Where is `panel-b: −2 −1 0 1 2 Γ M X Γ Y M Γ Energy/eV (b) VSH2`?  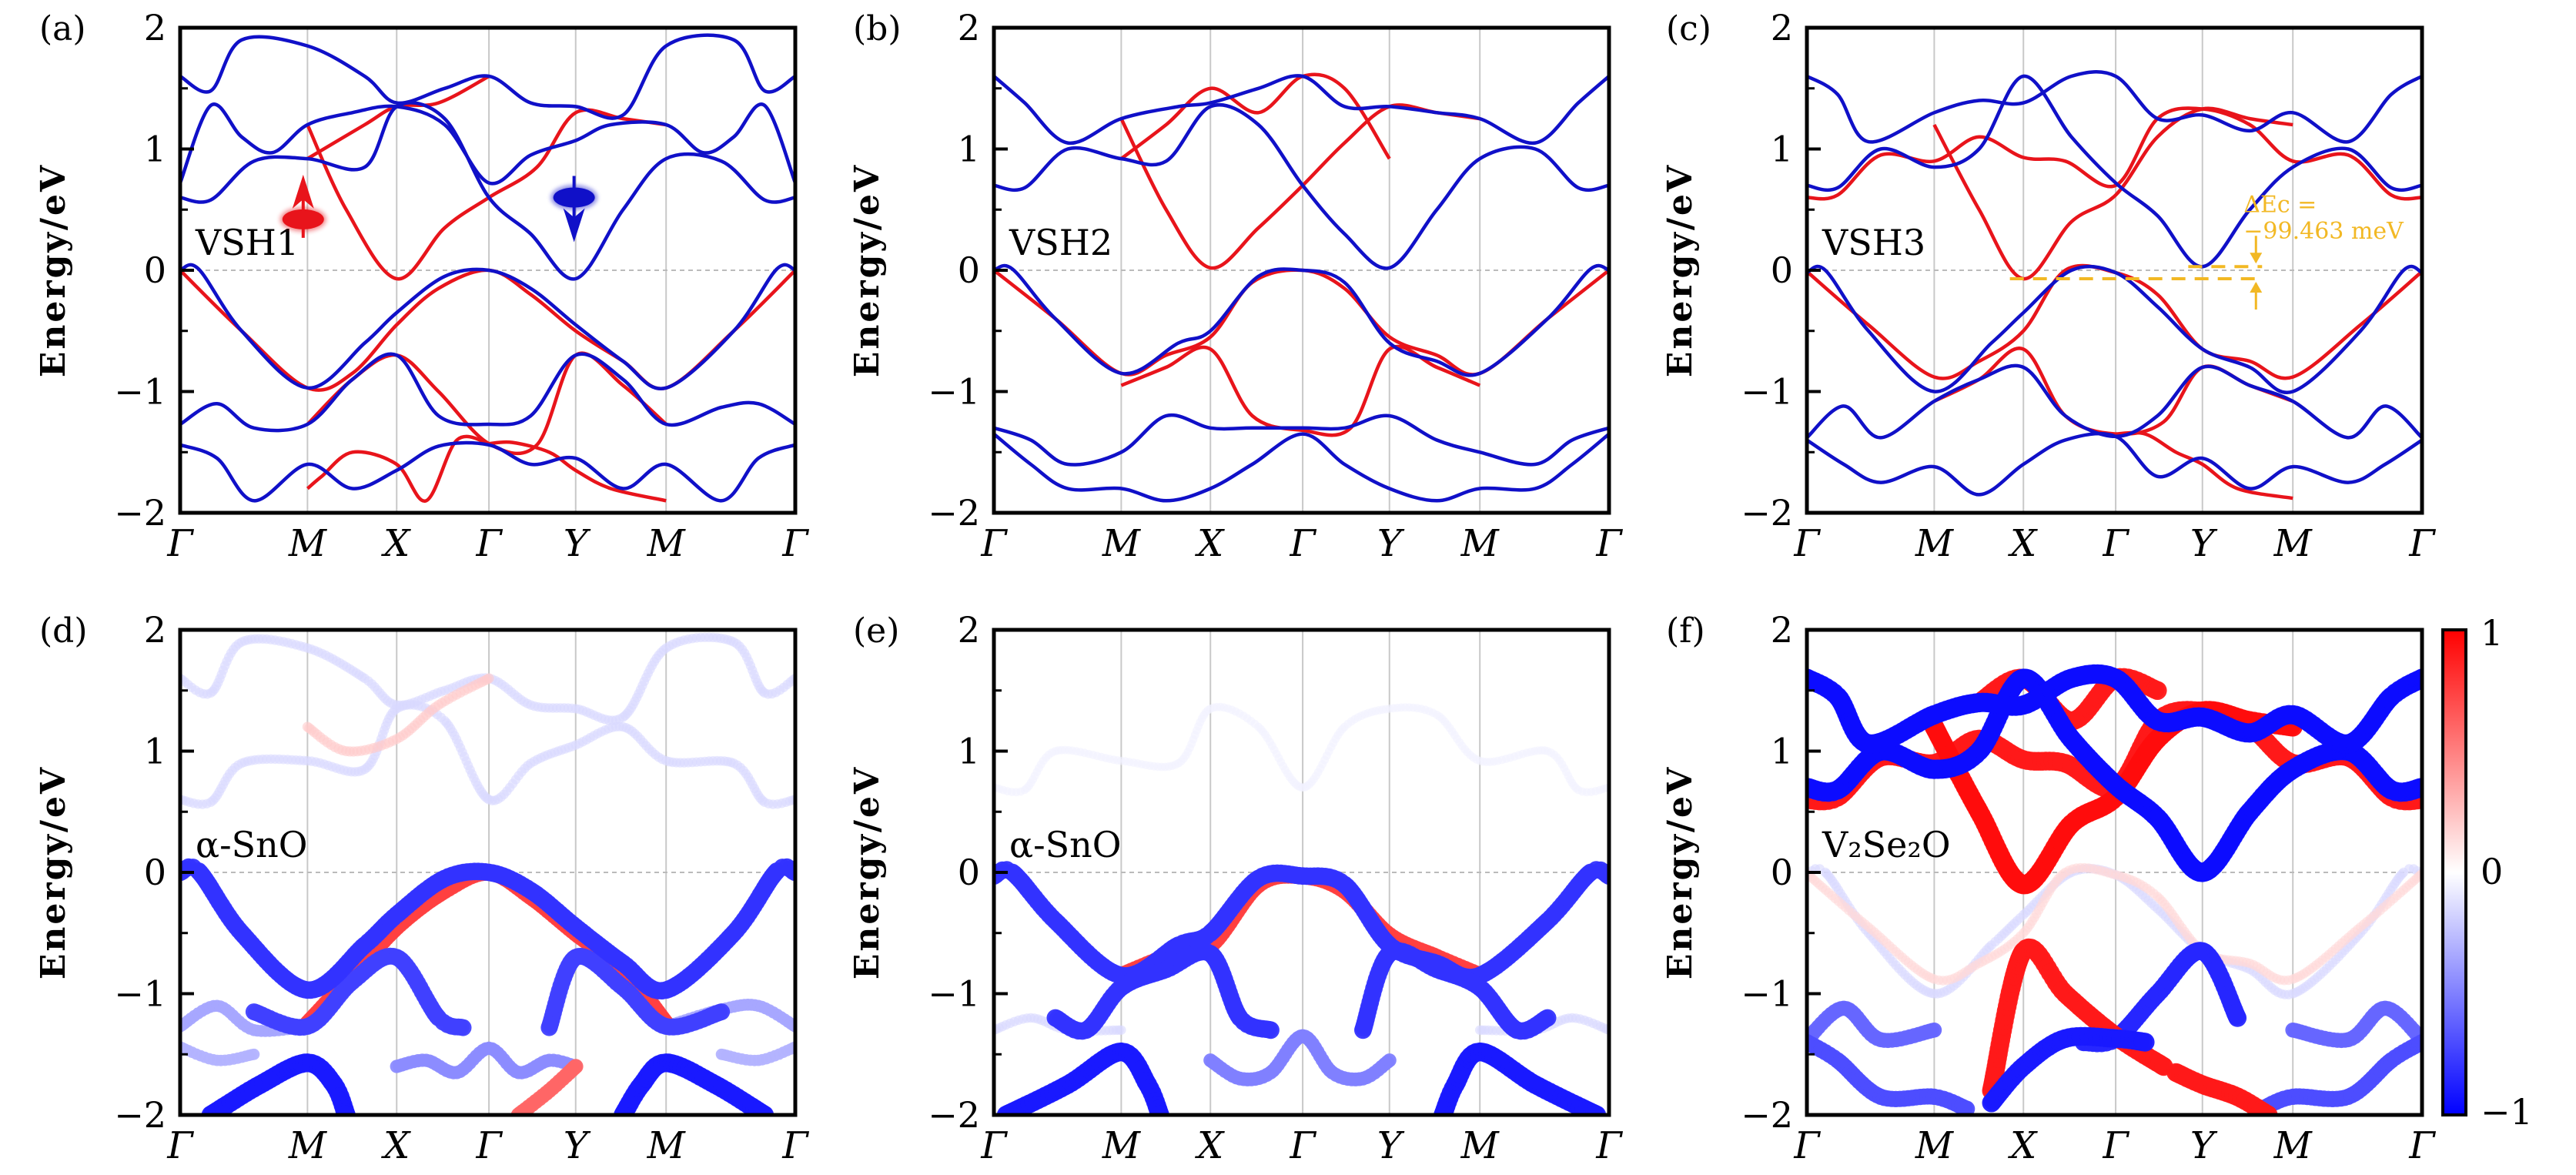 panel-b: −2 −1 0 1 2 Γ M X Γ Y M Γ Energy/eV (b) VSH2 is located at coordinates (1236, 286).